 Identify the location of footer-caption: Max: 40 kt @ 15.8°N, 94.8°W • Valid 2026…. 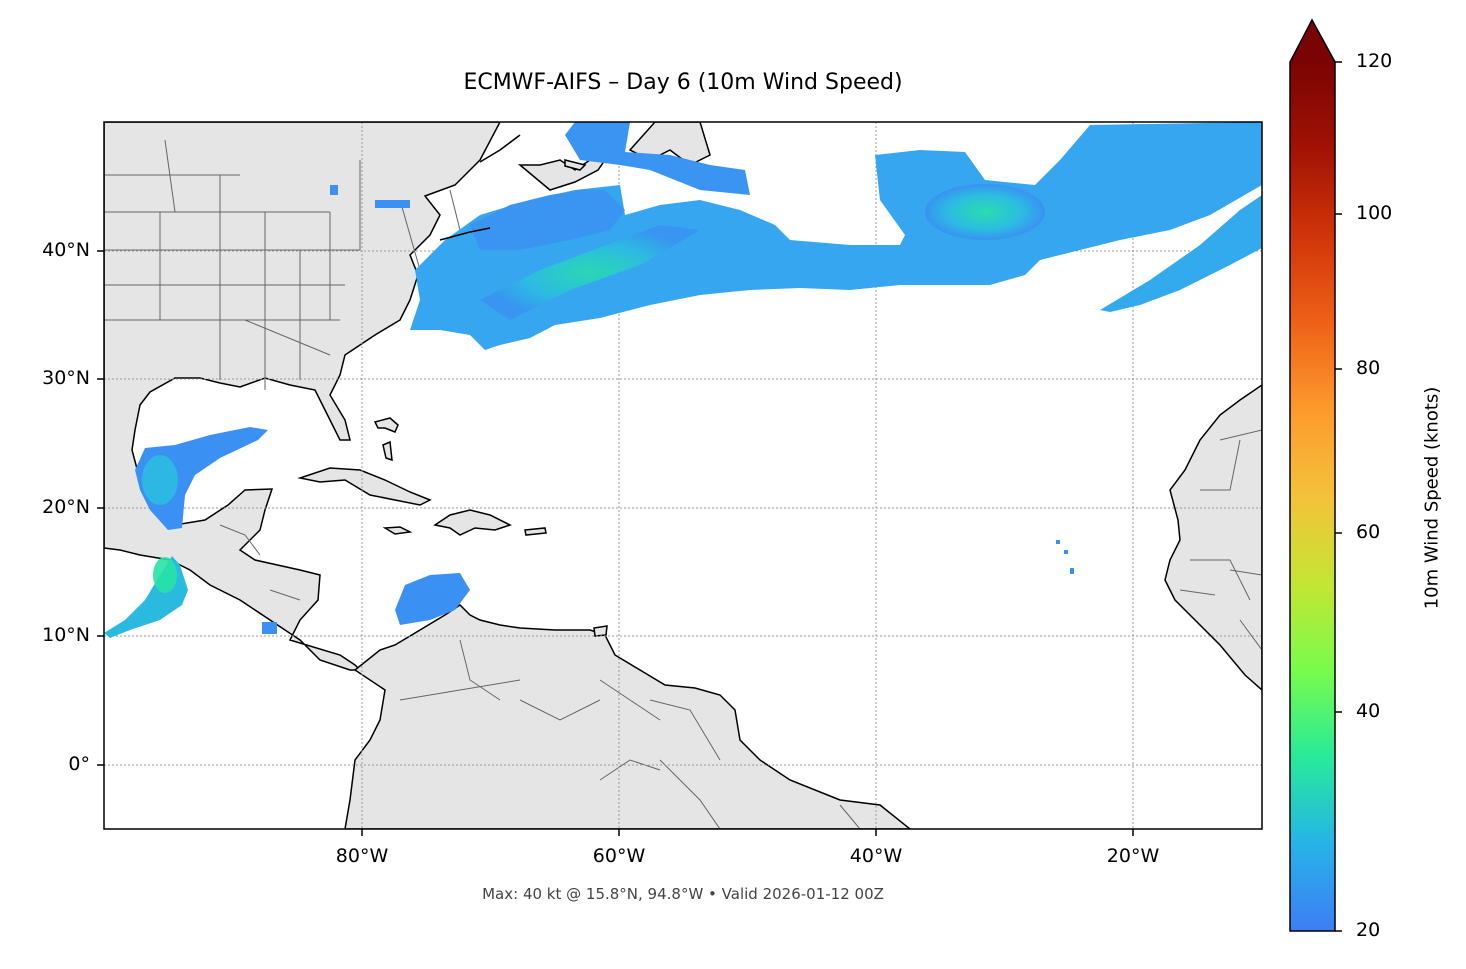
(683, 894).